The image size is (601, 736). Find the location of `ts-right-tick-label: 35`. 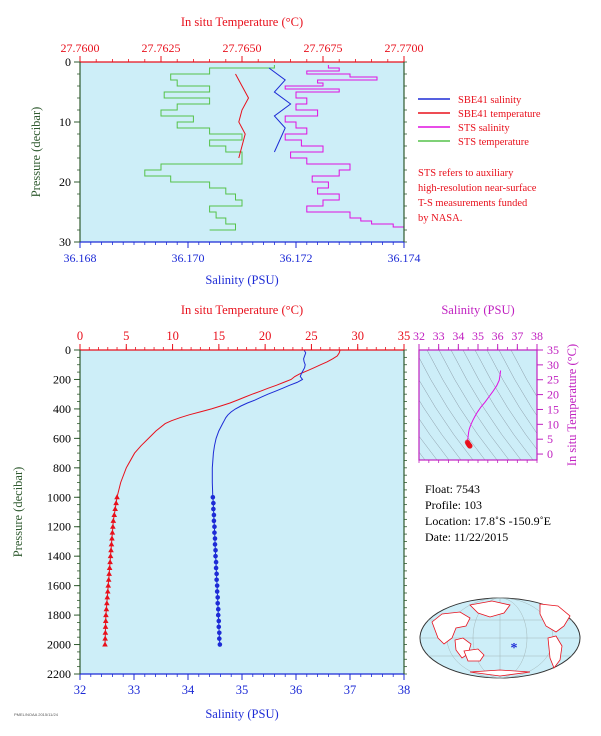

ts-right-tick-label: 35 is located at coordinates (553, 350).